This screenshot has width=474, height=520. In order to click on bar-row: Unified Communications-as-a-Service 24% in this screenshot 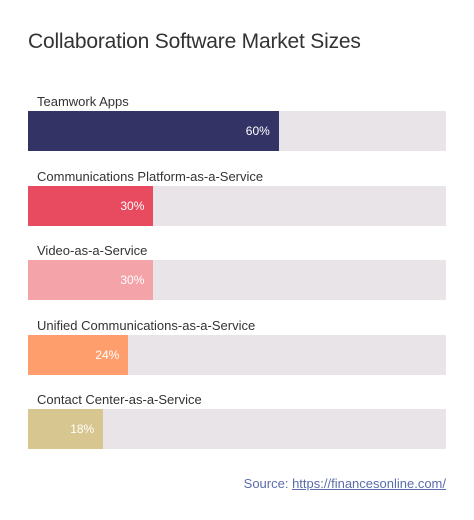, I will do `click(237, 348)`.